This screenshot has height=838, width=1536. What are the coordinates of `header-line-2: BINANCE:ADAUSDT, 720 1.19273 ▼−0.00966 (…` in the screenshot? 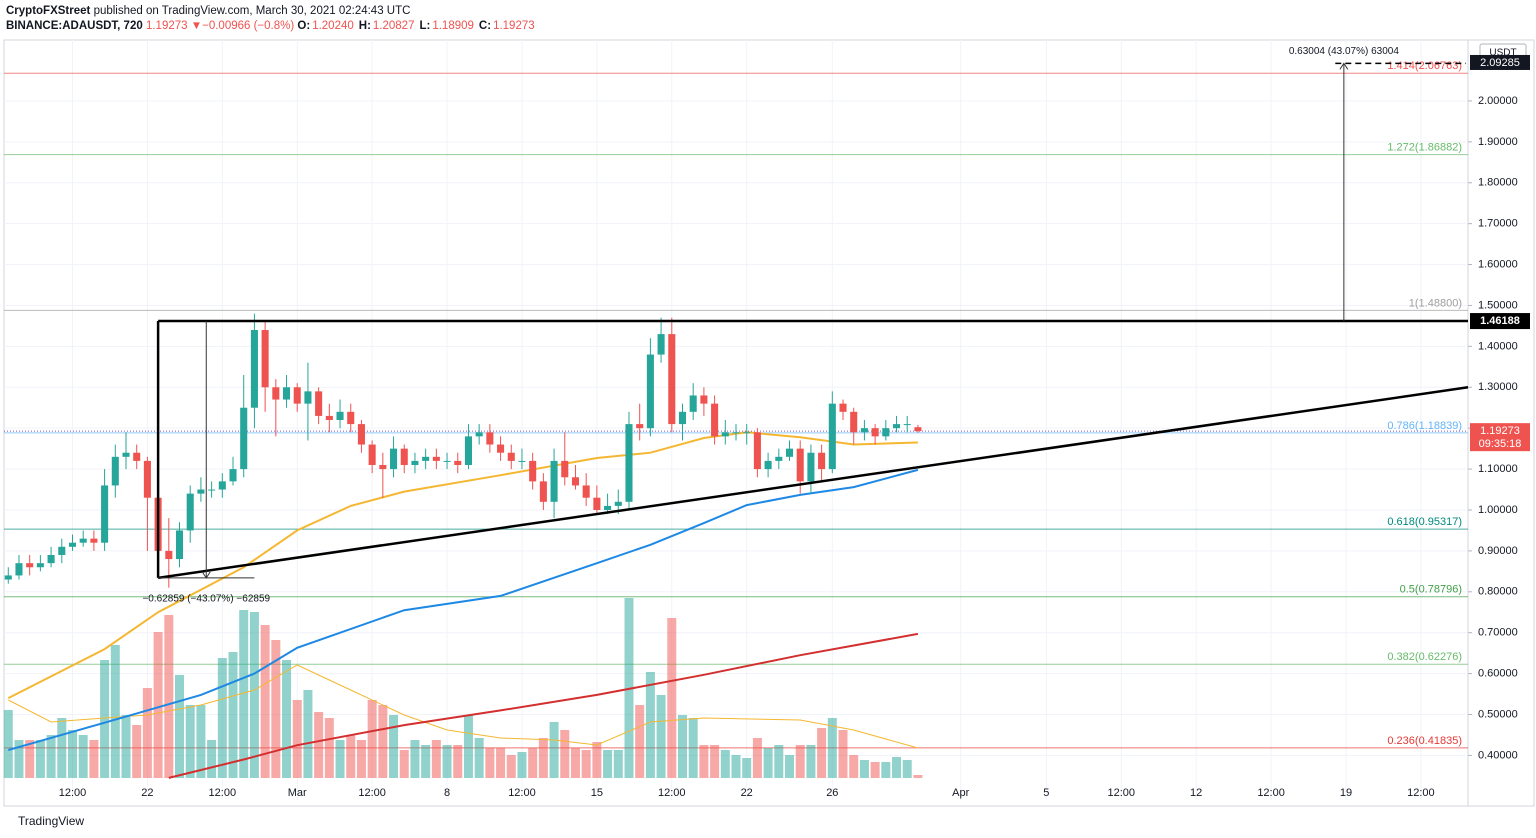 It's located at (273, 26).